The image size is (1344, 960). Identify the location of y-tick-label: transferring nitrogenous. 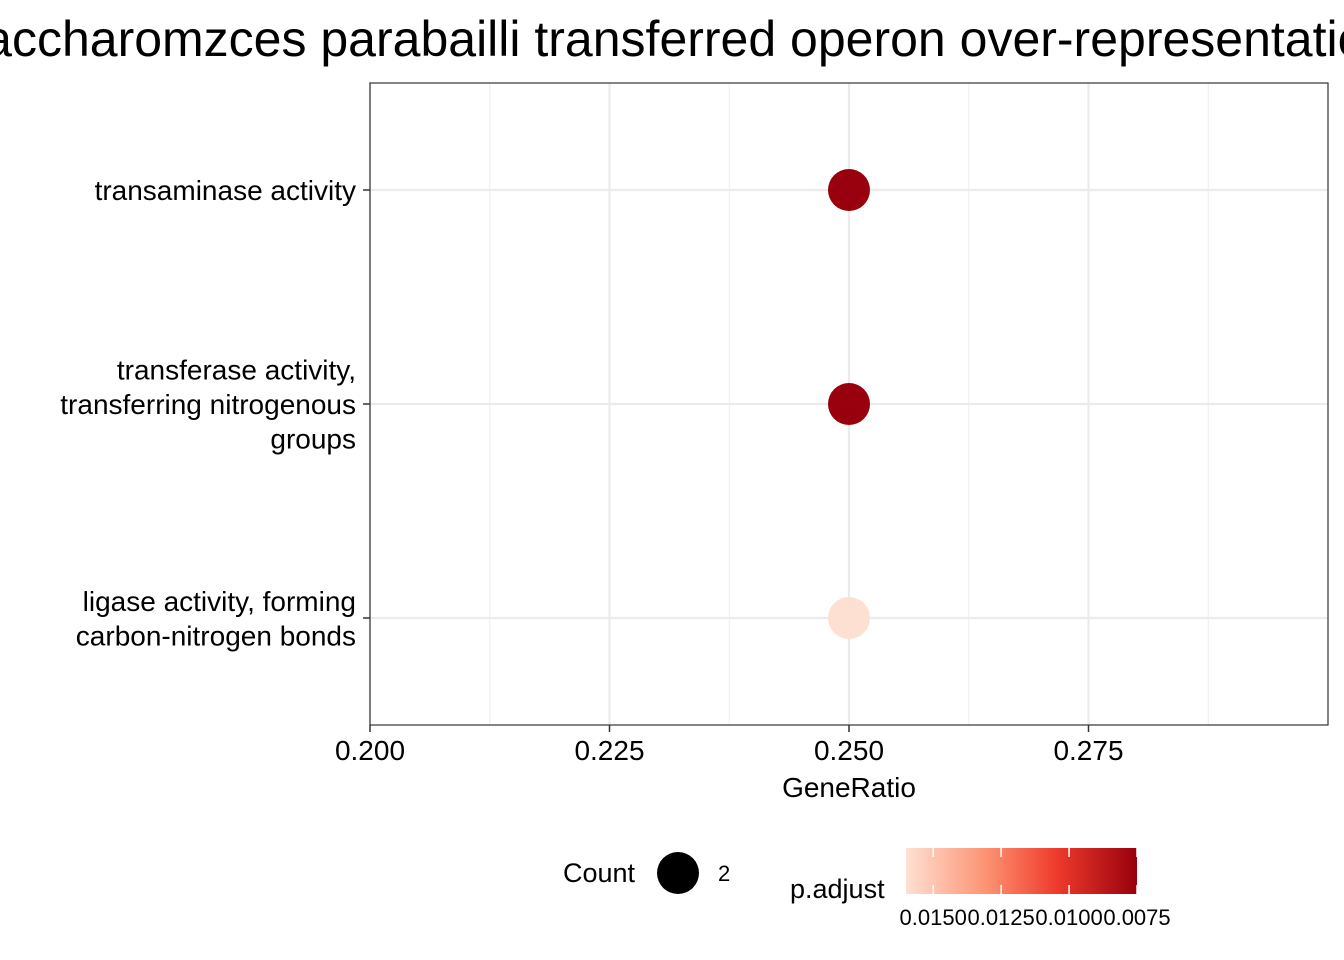
(208, 404).